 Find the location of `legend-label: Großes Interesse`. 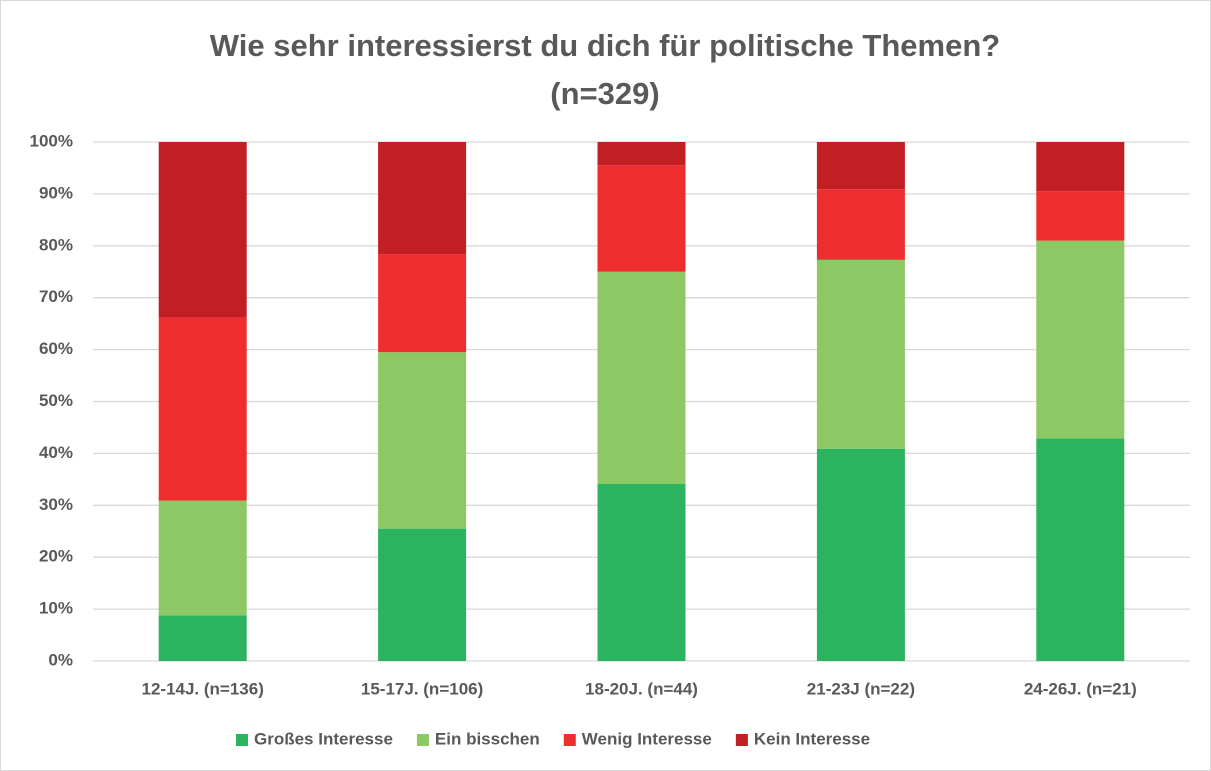

legend-label: Großes Interesse is located at coordinates (323, 738).